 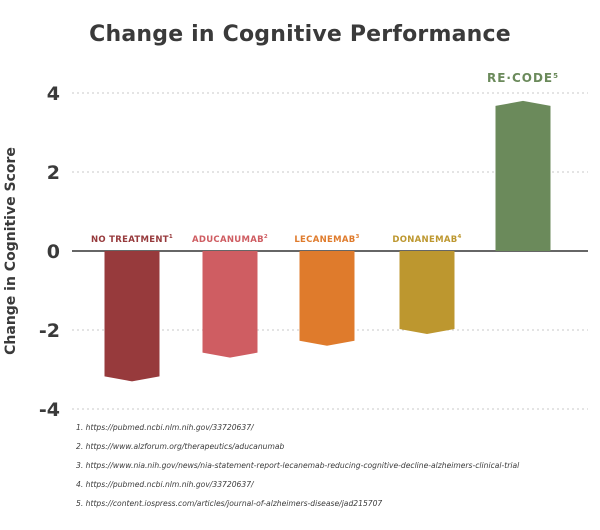 What do you see at coordinates (520, 78) in the screenshot?
I see `bar-label-text: RE·CODE` at bounding box center [520, 78].